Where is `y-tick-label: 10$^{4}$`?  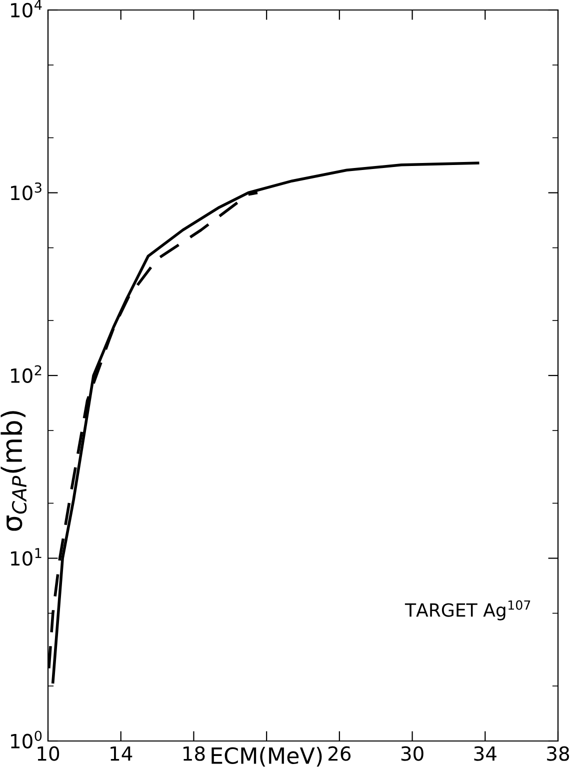 y-tick-label: 10$^{4}$ is located at coordinates (26, 9).